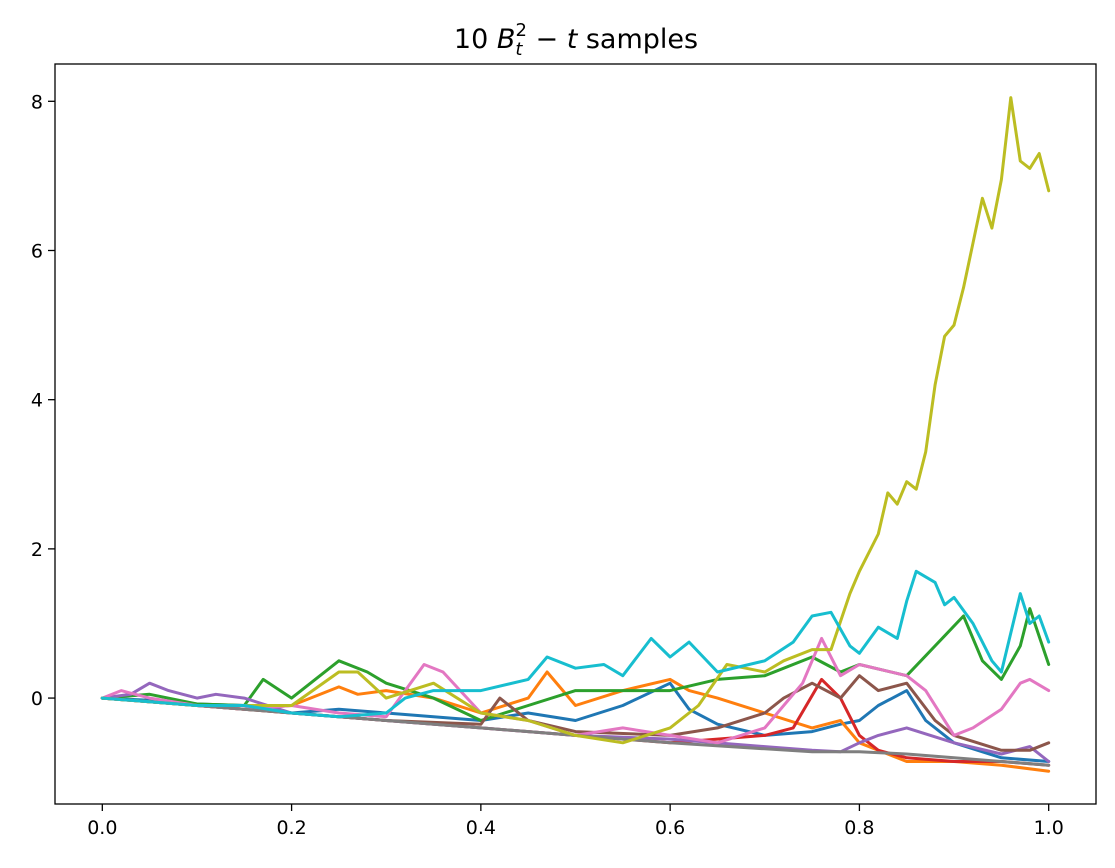 This screenshot has height=868, width=1115. Describe the element at coordinates (573, 39) in the screenshot. I see `title-symbol-t: t` at that location.